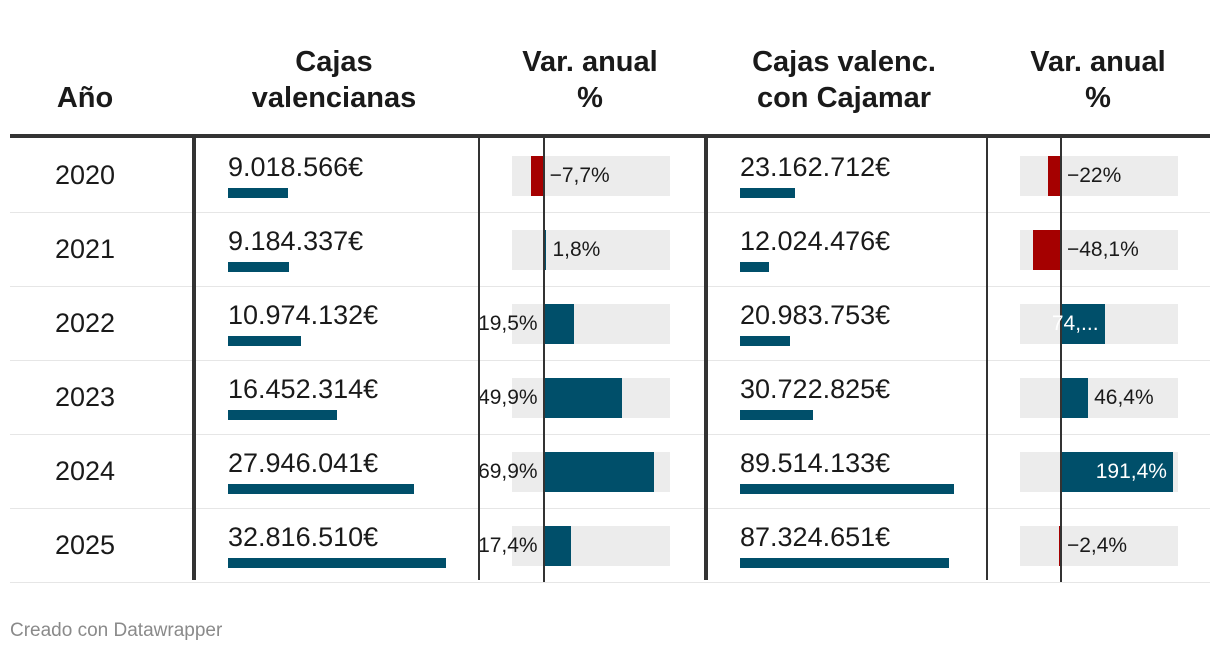  I want to click on table-row: 2024 27.946.041€ 89.514.133€ 69,9% 191,4%, so click(610, 471).